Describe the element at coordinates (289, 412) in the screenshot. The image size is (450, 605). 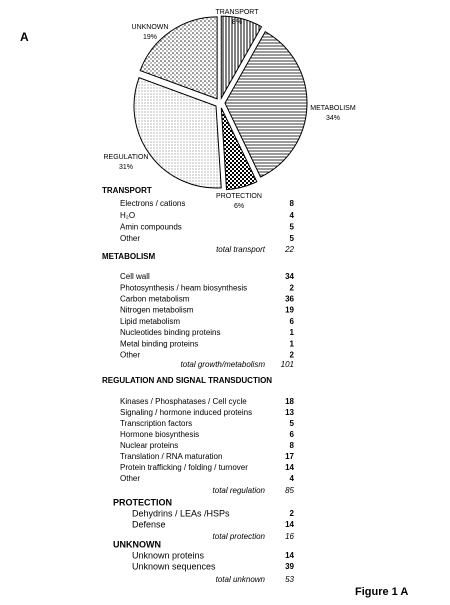
I see `item-count: 13` at that location.